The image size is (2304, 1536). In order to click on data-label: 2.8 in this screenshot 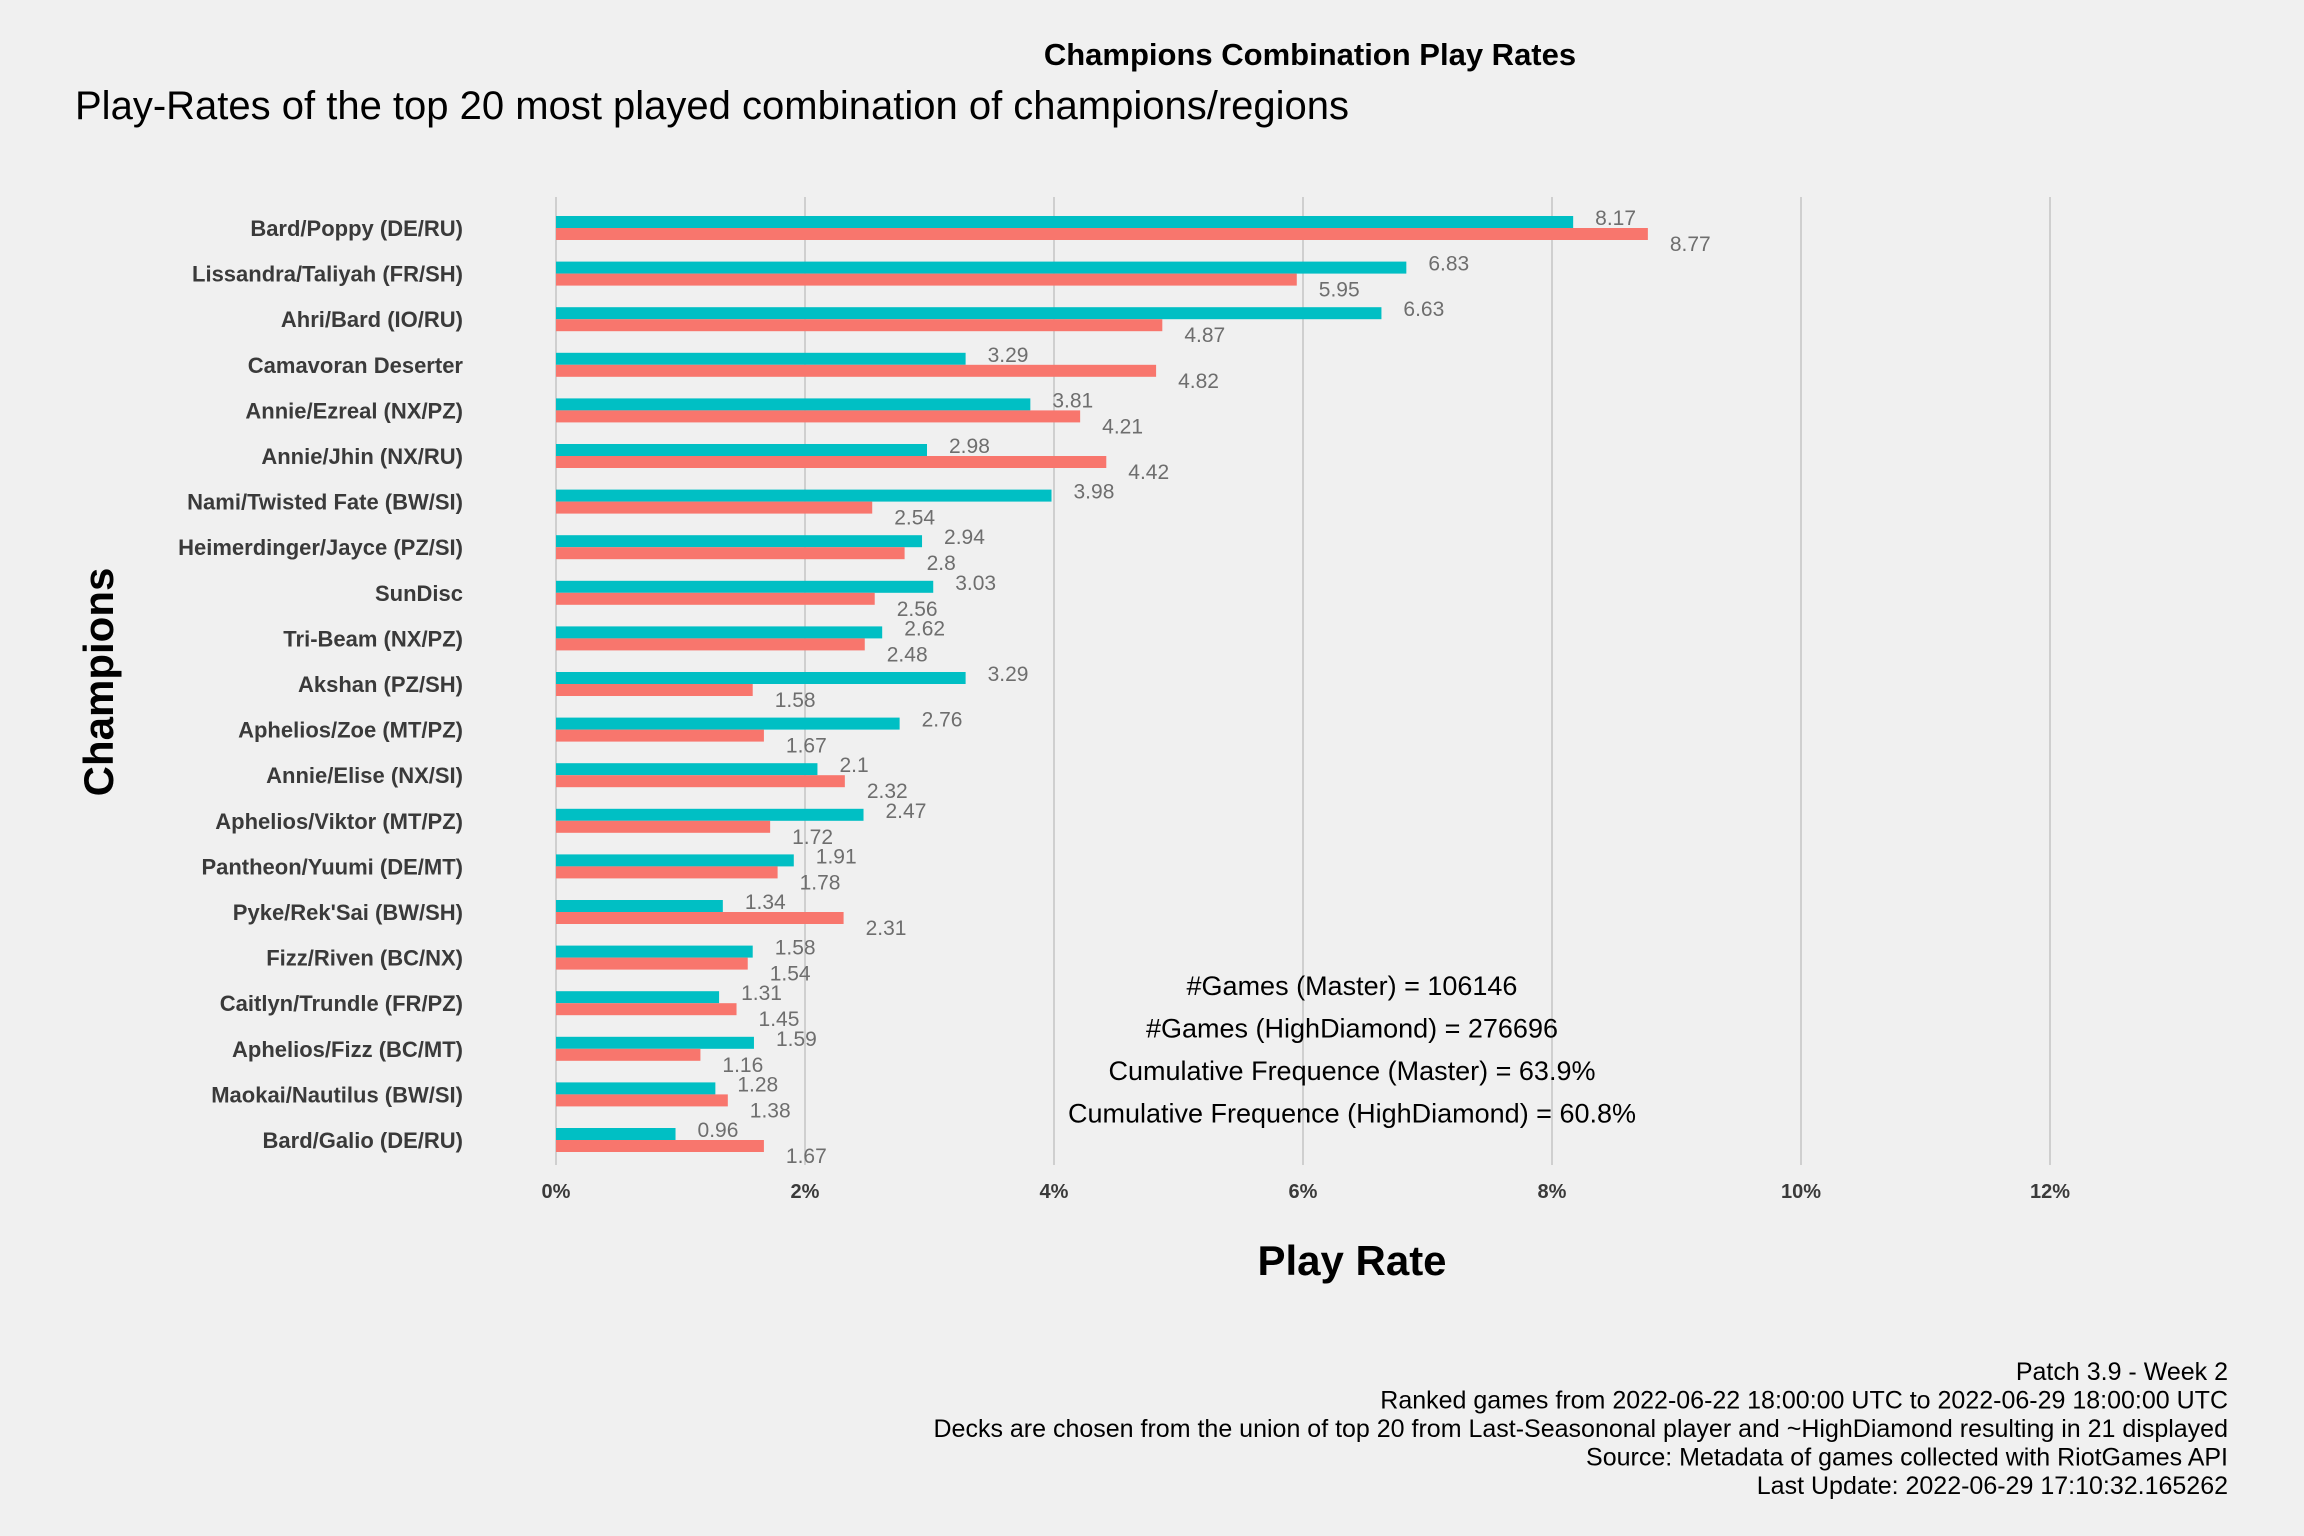, I will do `click(941, 563)`.